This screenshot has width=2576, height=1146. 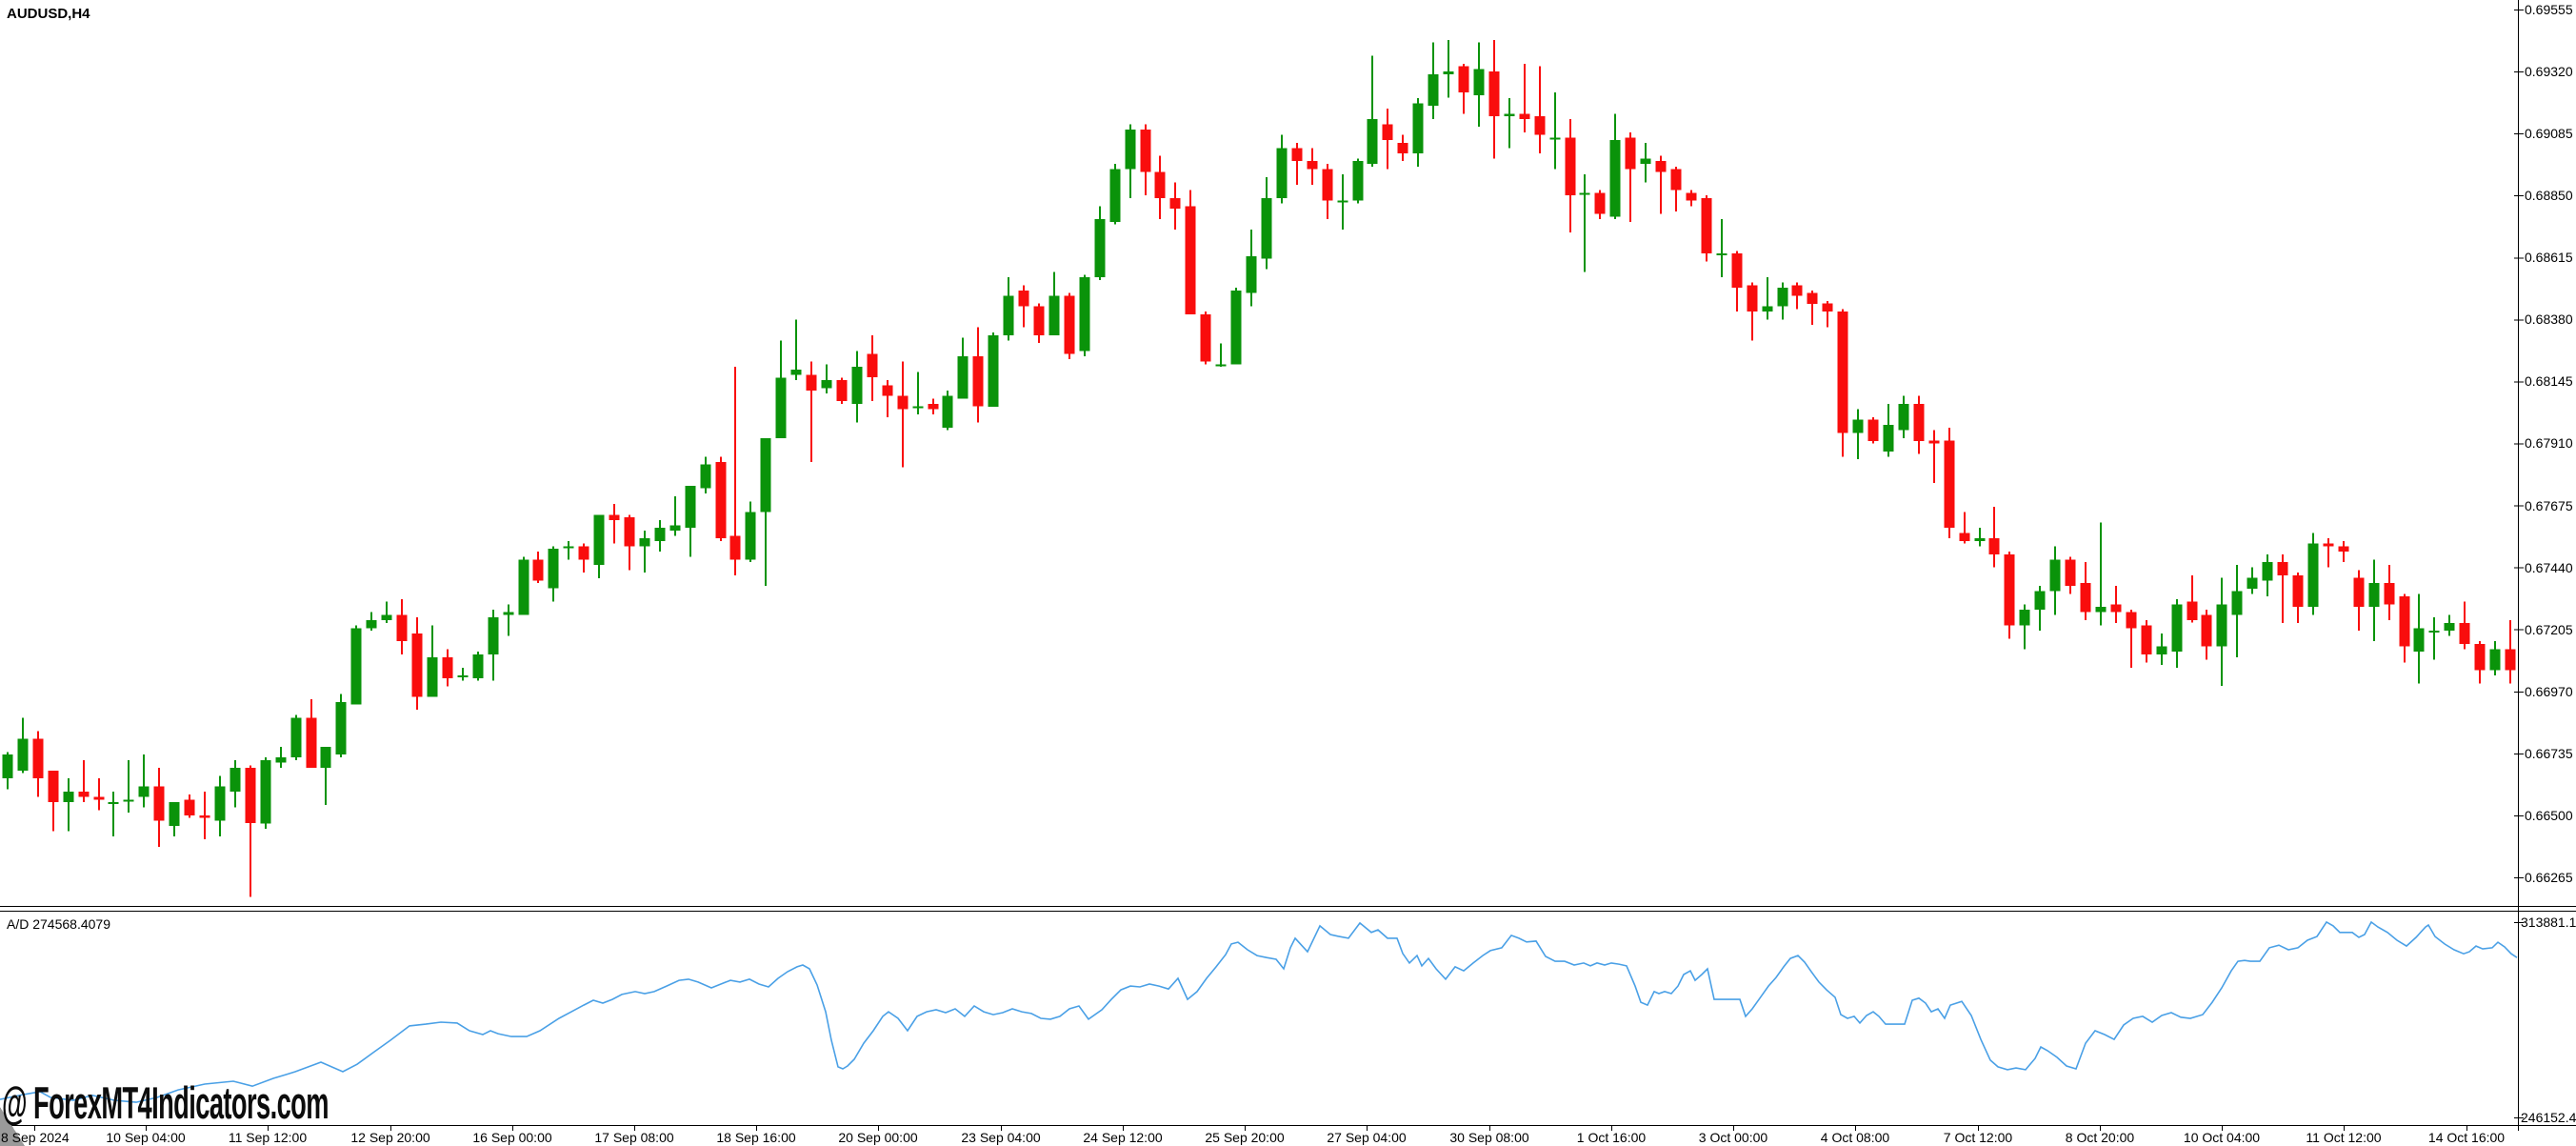 I want to click on time-axis-label: 20 Sep 00:00, so click(x=878, y=1137).